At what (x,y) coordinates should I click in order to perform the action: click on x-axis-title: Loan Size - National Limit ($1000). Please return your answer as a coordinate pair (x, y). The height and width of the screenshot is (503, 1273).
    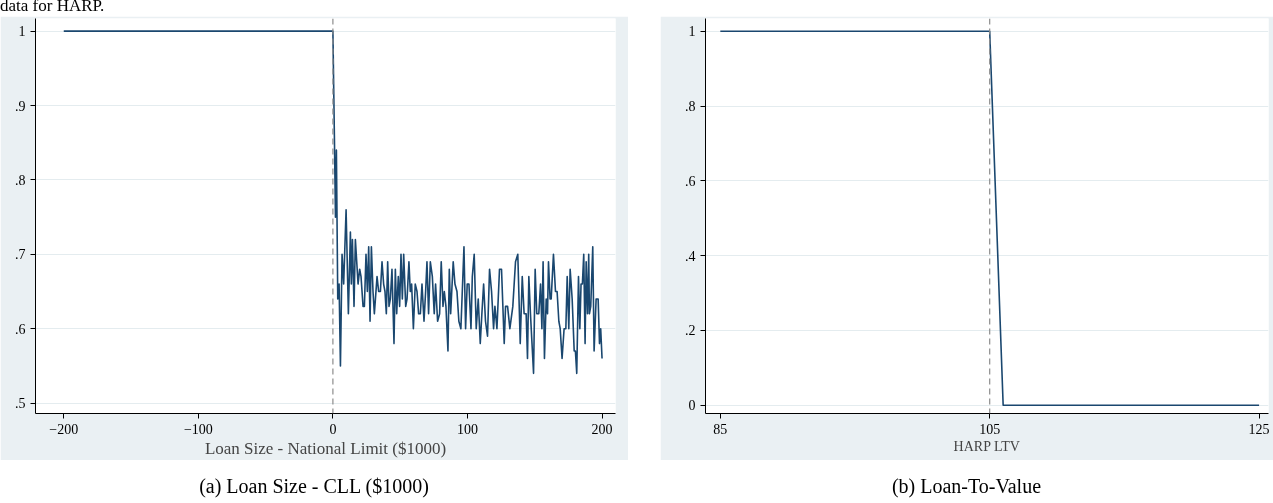
    Looking at the image, I should click on (325, 448).